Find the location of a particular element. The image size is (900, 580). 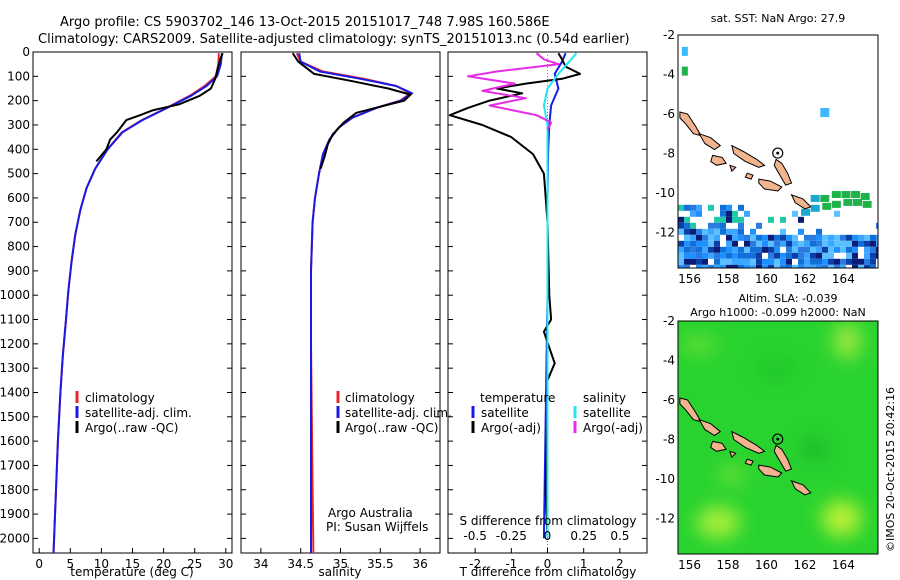

map-y-tick-label: -2 is located at coordinates (669, 321).